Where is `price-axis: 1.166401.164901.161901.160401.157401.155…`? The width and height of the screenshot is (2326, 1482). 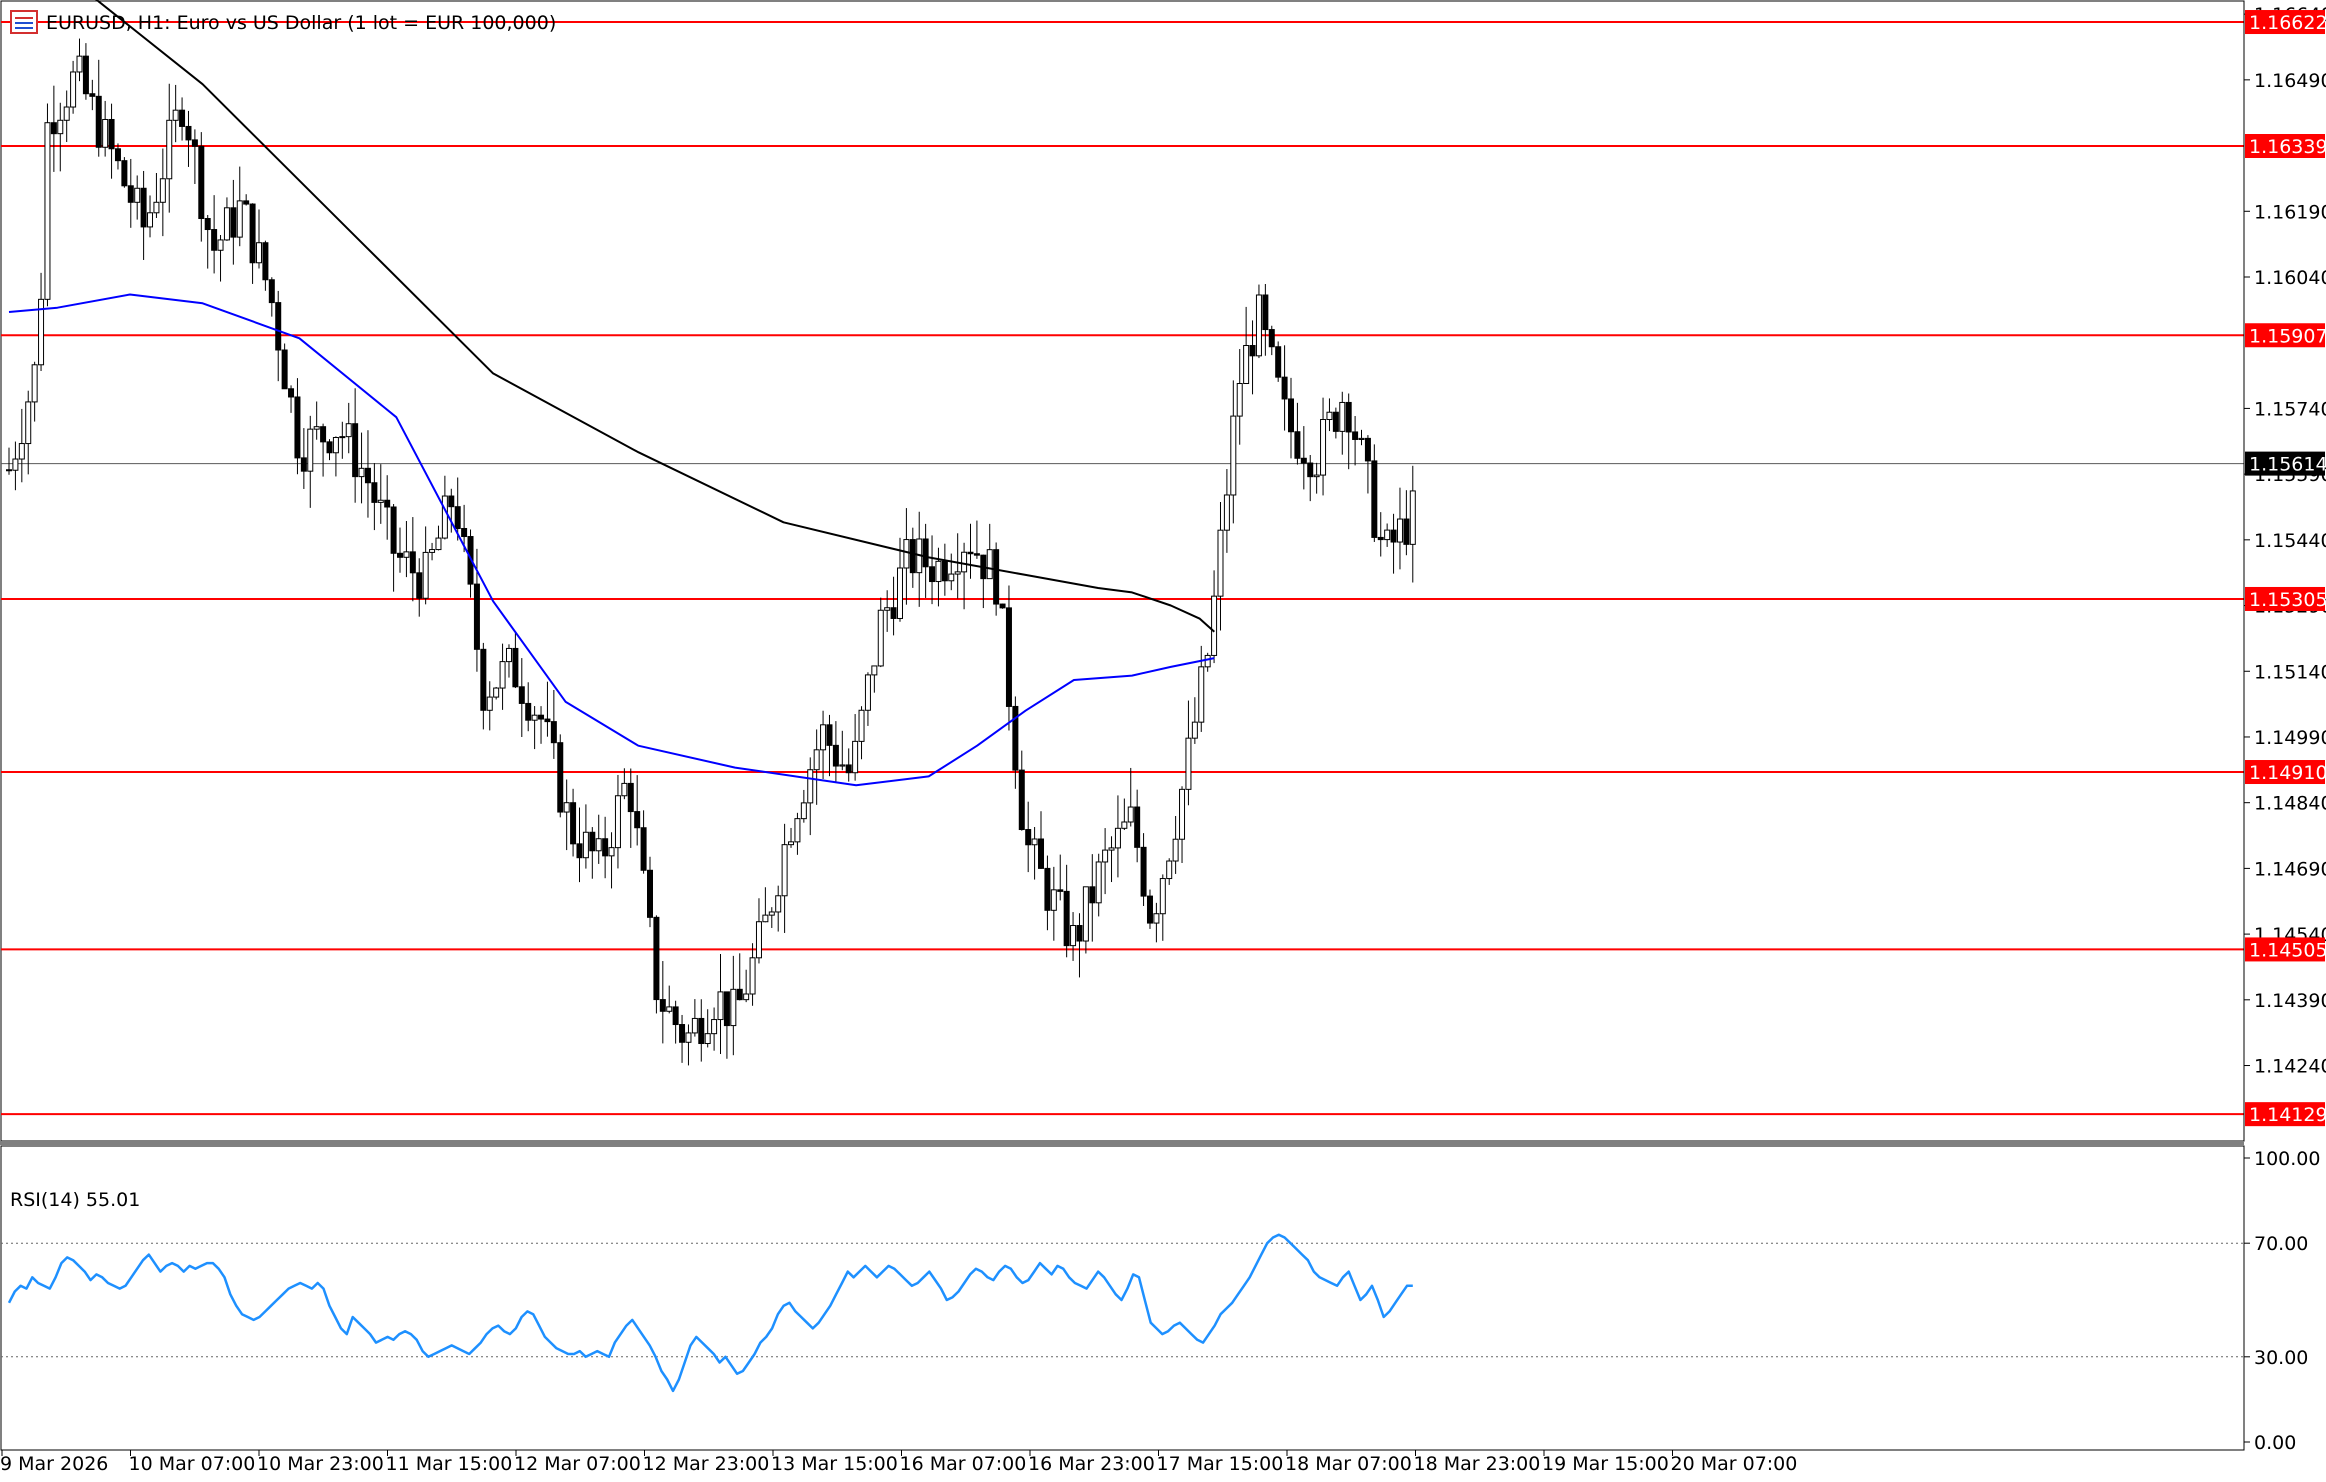
price-axis: 1.166401.164901.161901.160401.157401.155… is located at coordinates (2284, 570).